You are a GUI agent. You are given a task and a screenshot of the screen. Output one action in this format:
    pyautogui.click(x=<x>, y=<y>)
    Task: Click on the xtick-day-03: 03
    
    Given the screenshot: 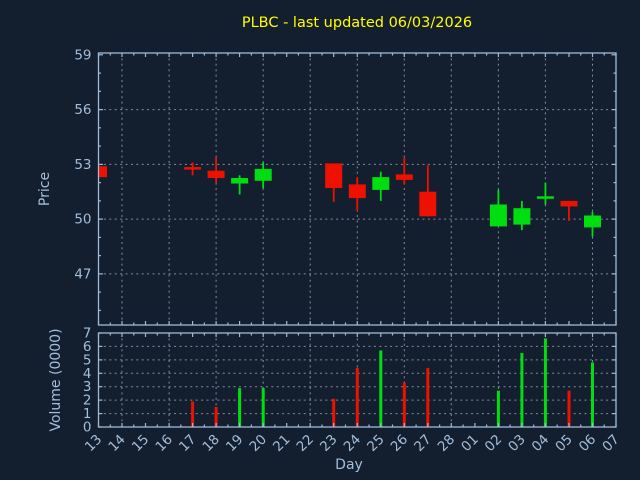 What is the action you would take?
    pyautogui.click(x=516, y=443)
    